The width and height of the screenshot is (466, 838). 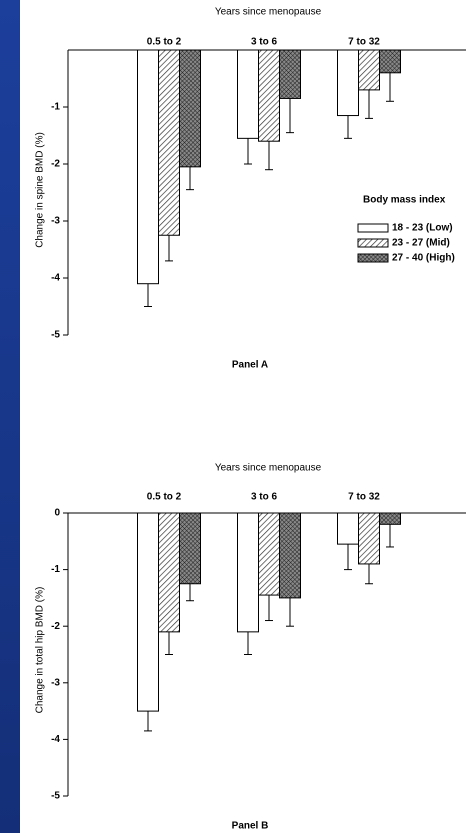 I want to click on legend-label: 27 - 40 (High), so click(x=423, y=258).